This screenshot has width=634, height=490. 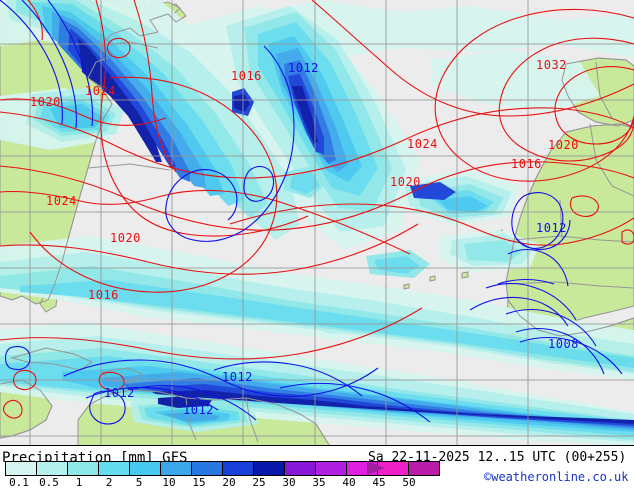 What do you see at coordinates (349, 482) in the screenshot?
I see `colorbar-tick-label: 40` at bounding box center [349, 482].